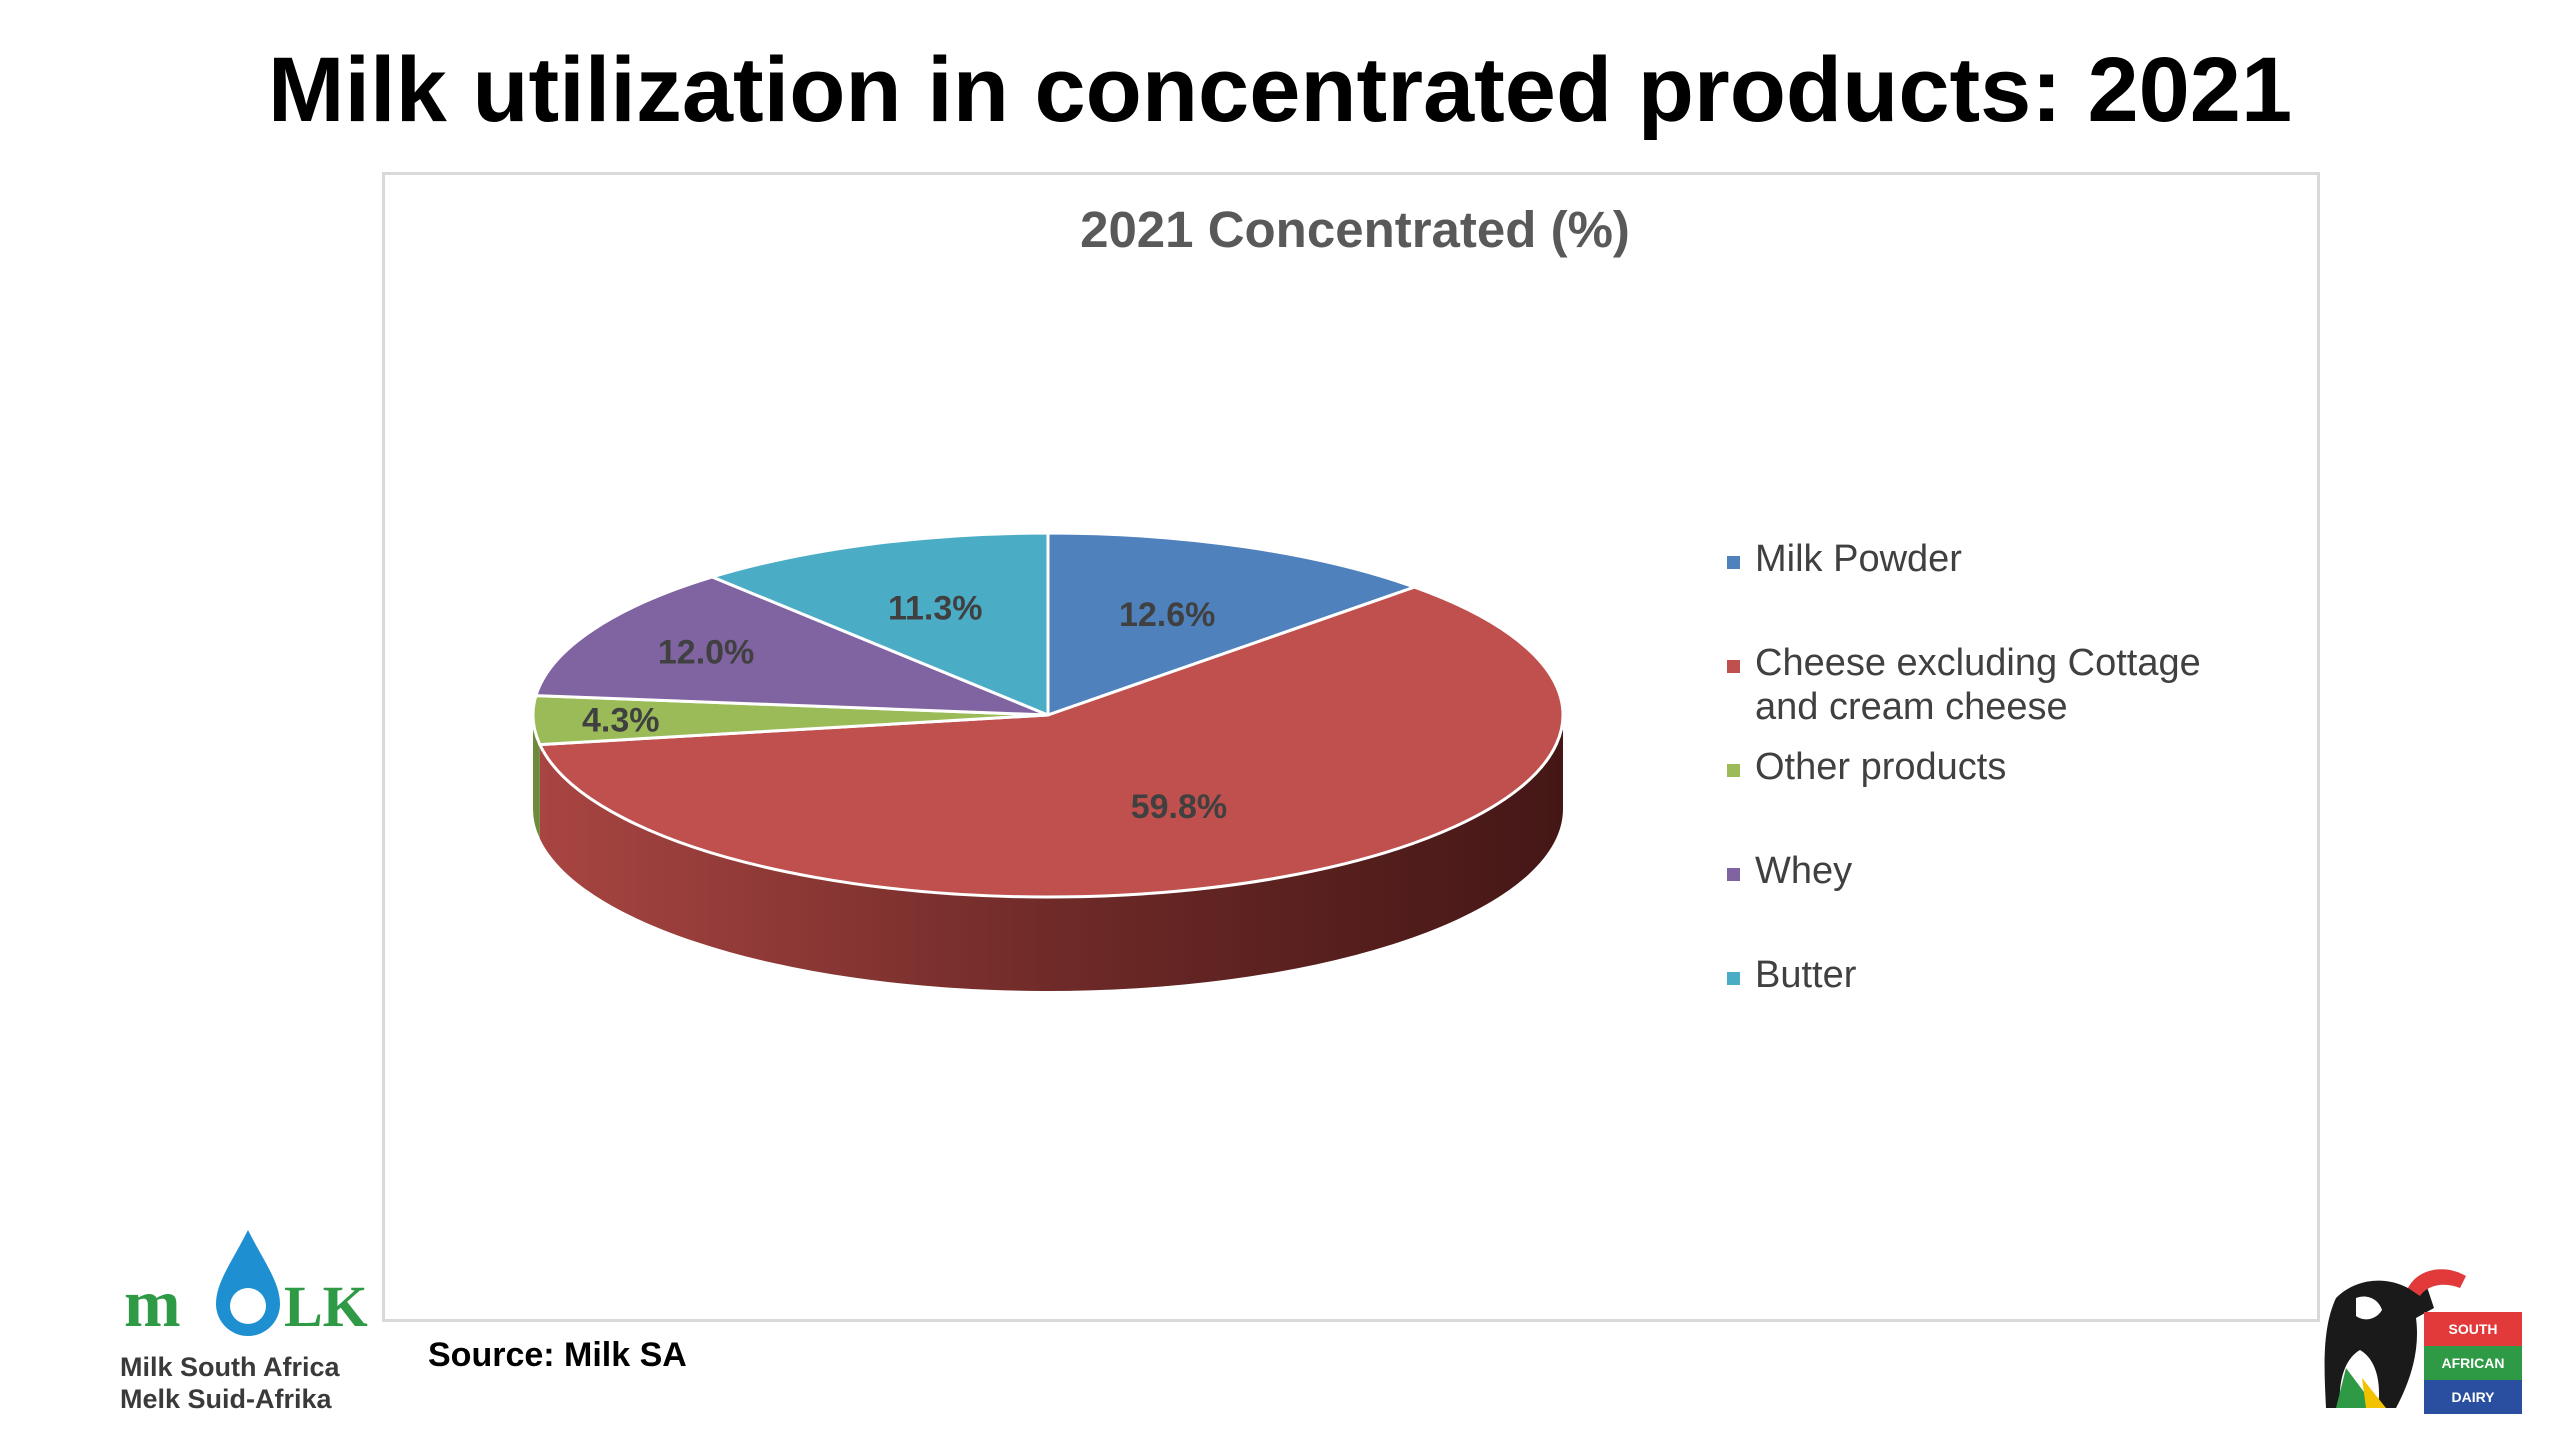 The image size is (2560, 1440). Describe the element at coordinates (1911, 707) in the screenshot. I see `legend-label: and cream cheese` at that location.